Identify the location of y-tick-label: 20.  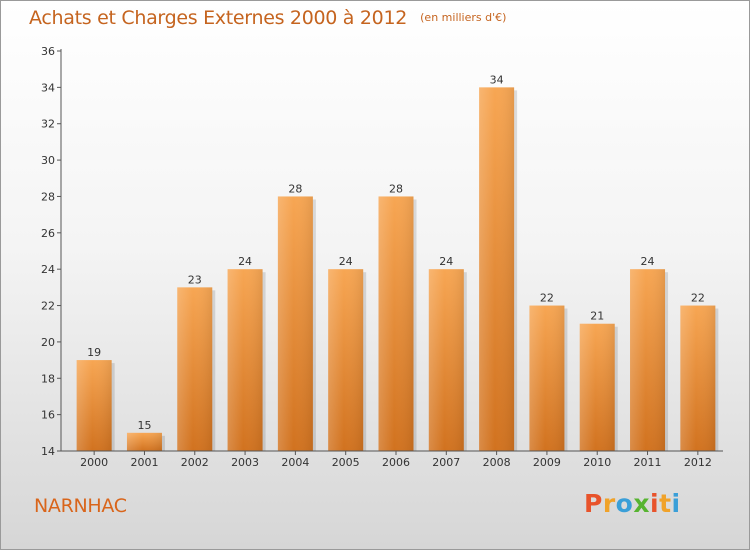
(48, 342).